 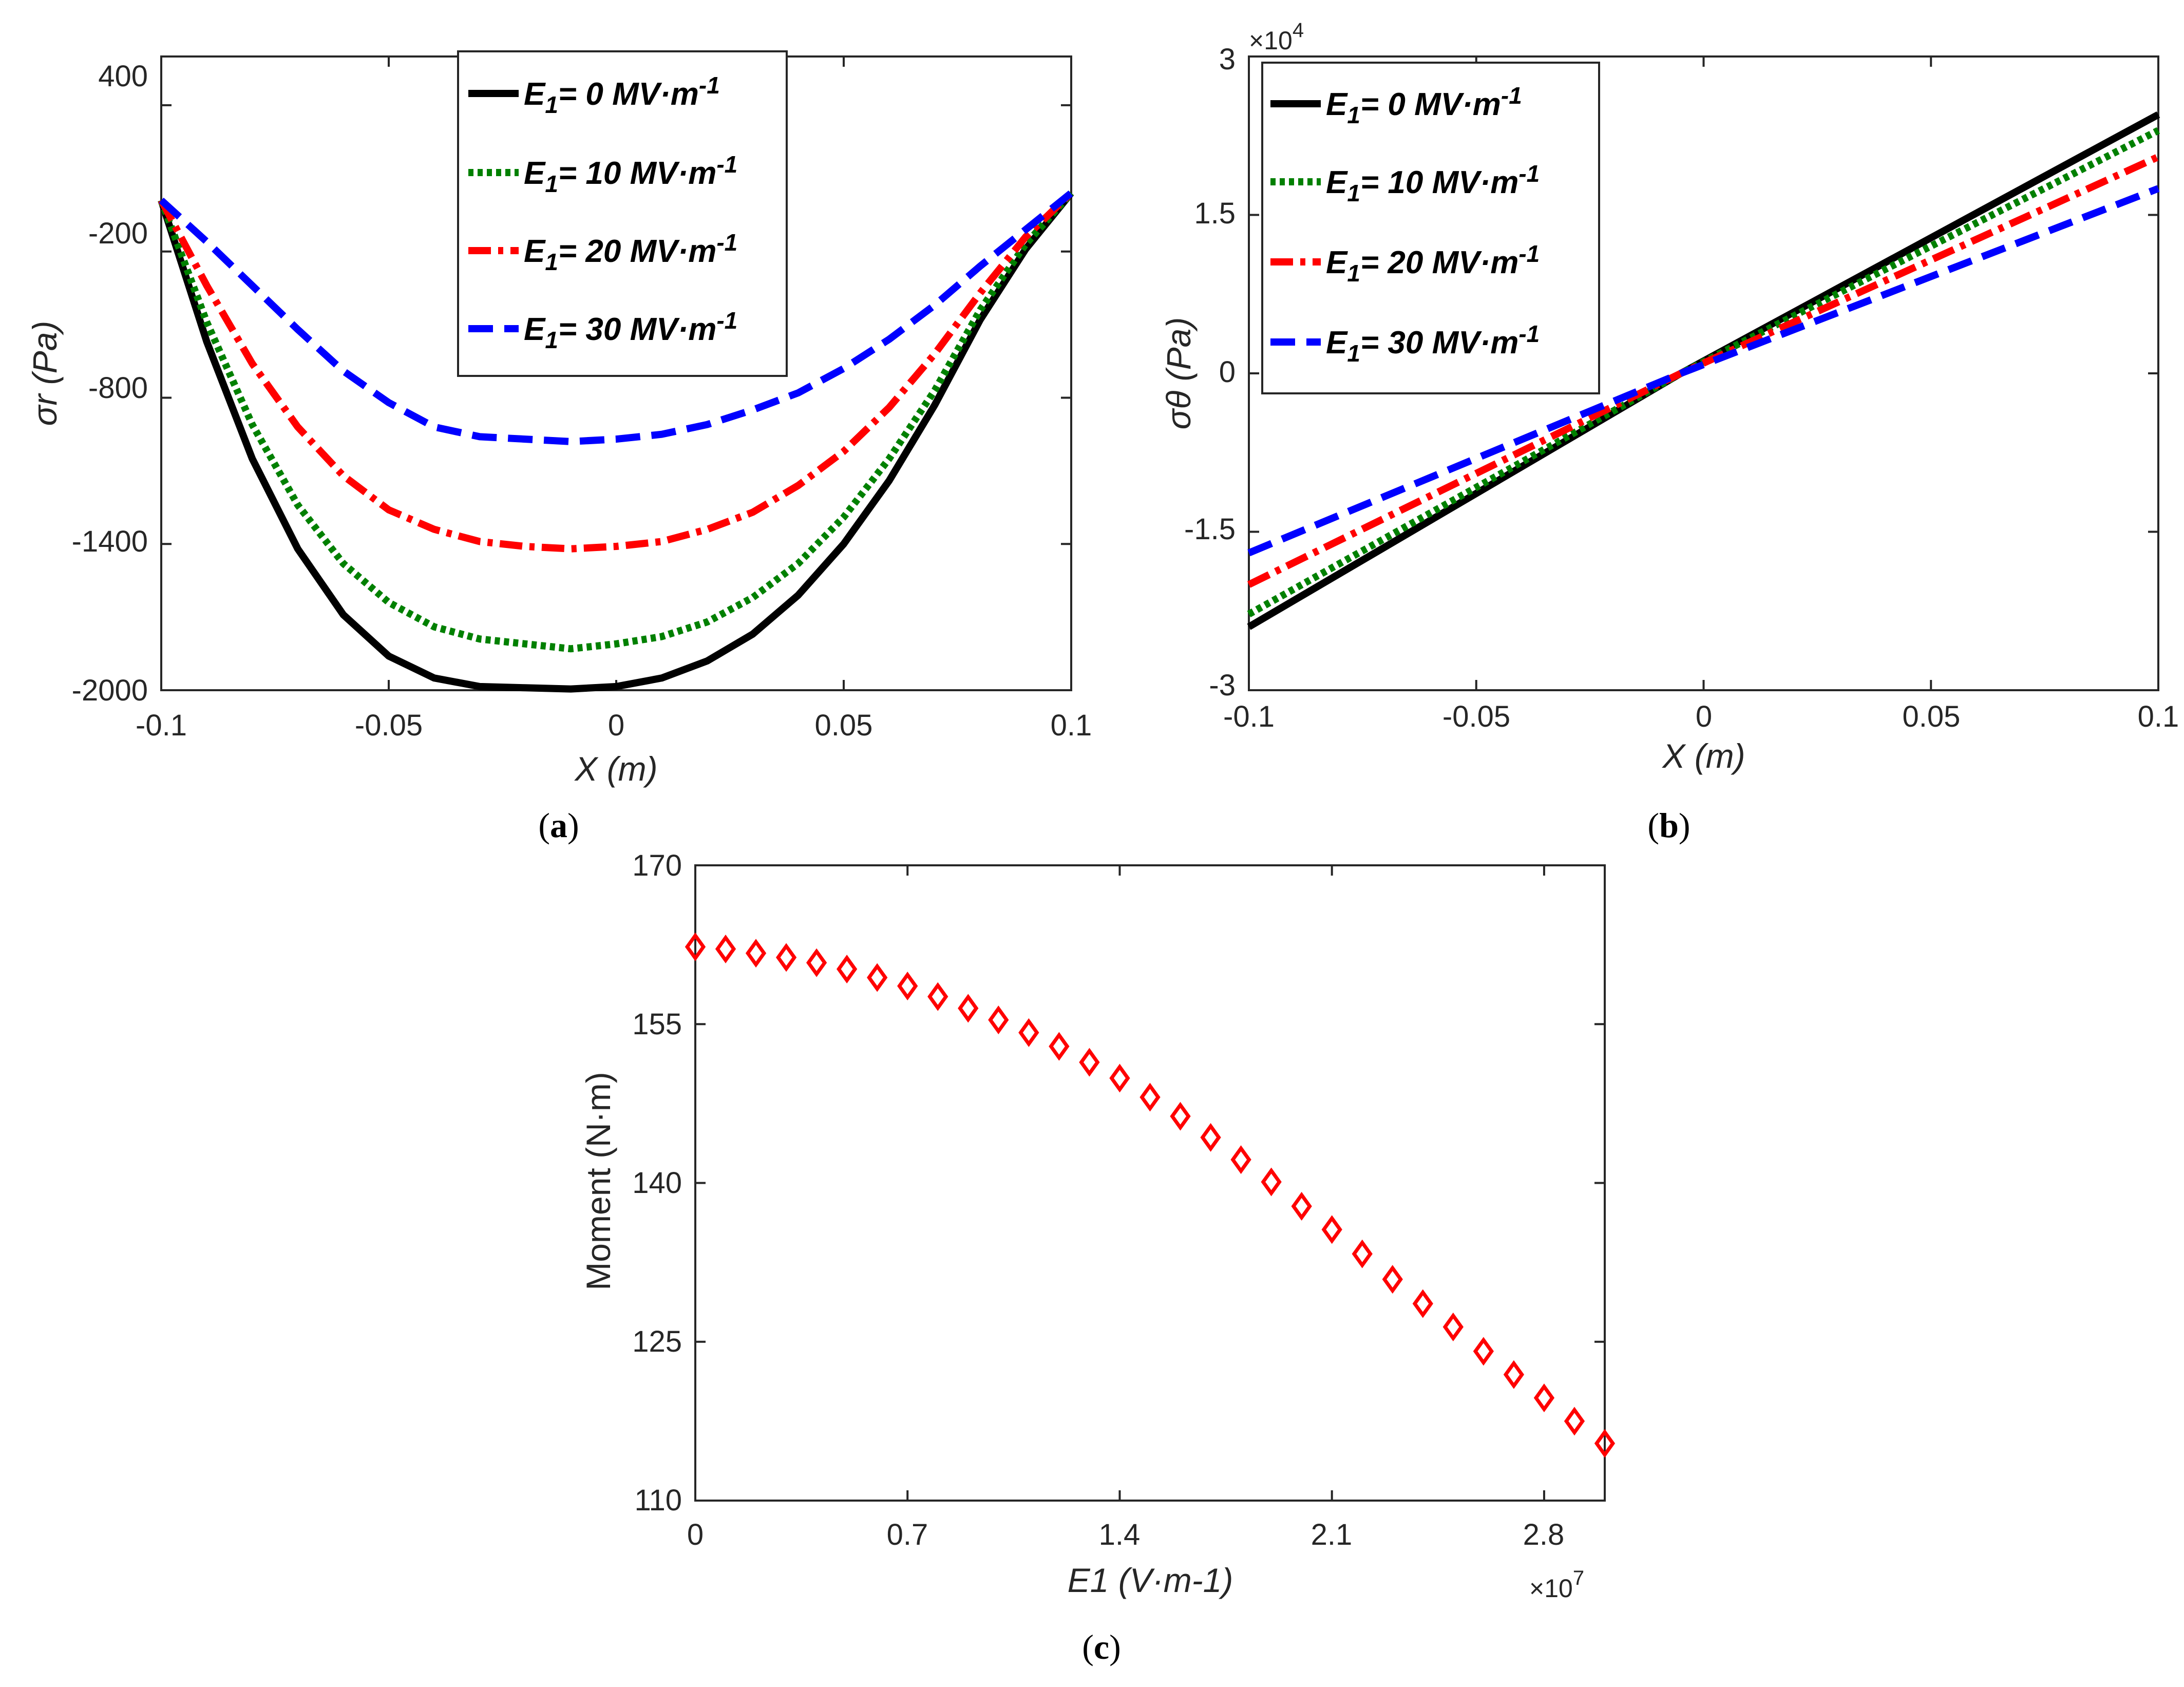 I want to click on panel-a-ytick-label: -2000, so click(x=110, y=690).